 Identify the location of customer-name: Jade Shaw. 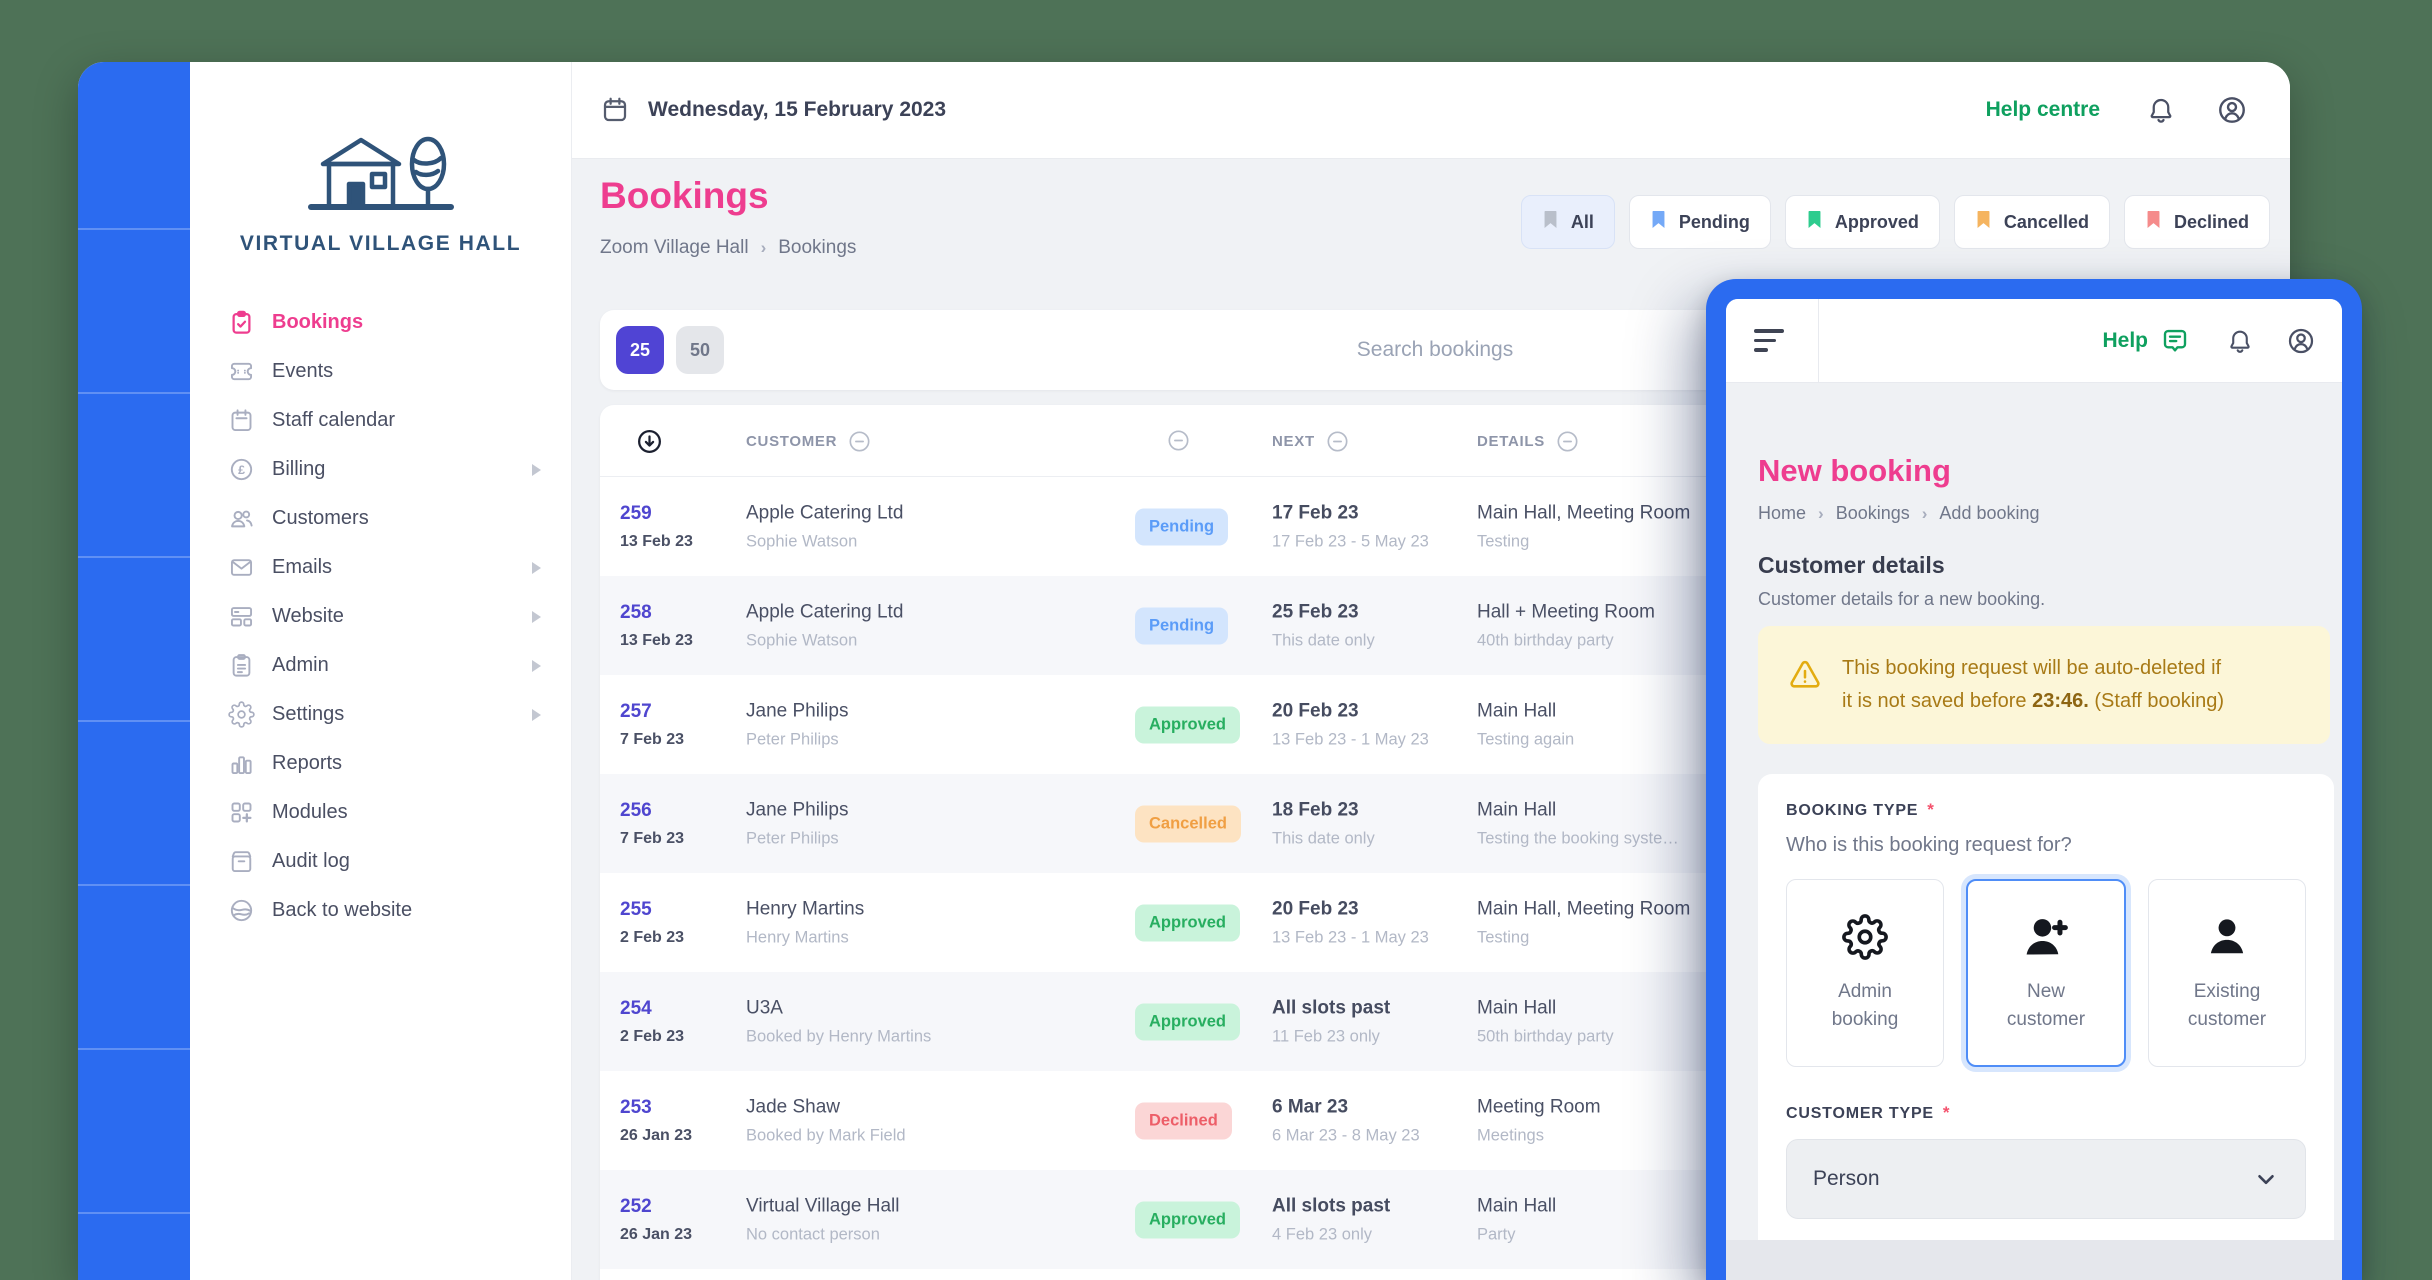
(793, 1106).